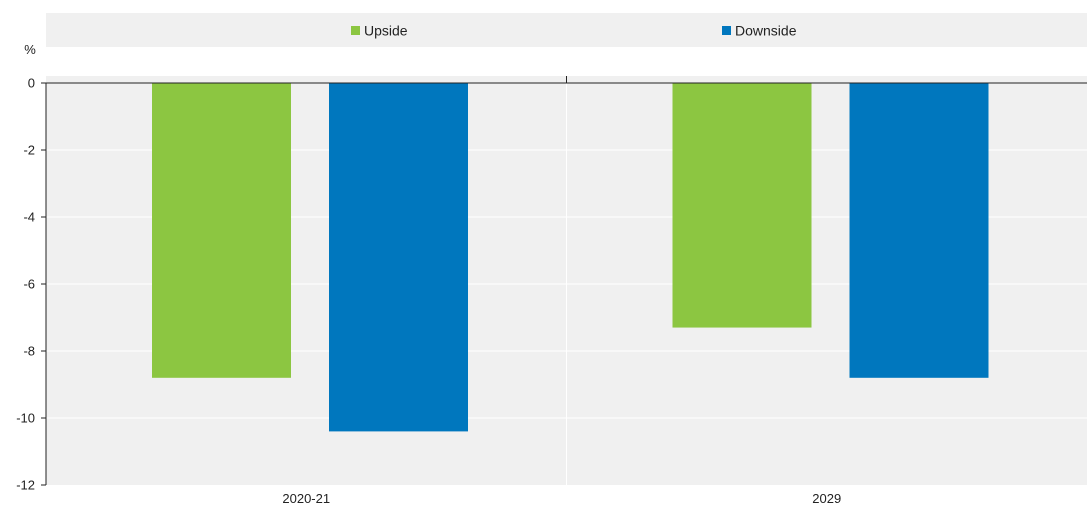 This screenshot has height=508, width=1087. I want to click on legend-background, so click(566, 30).